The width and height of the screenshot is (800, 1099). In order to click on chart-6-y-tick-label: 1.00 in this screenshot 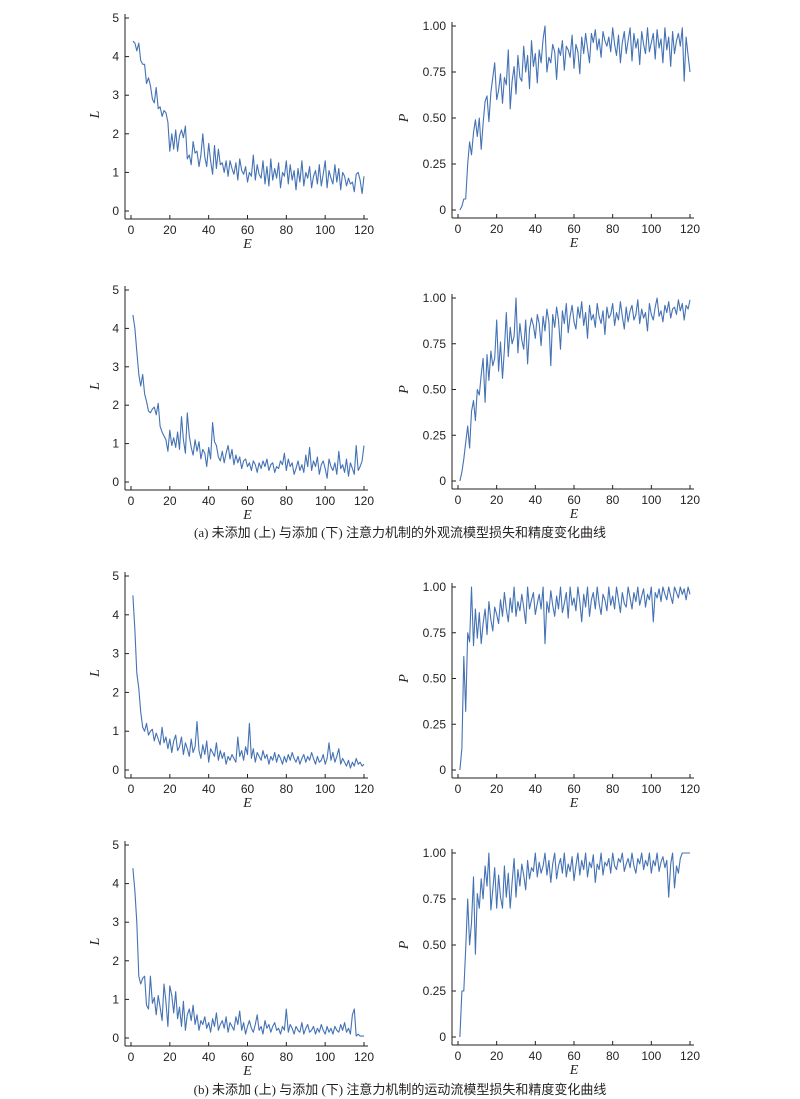, I will do `click(435, 587)`.